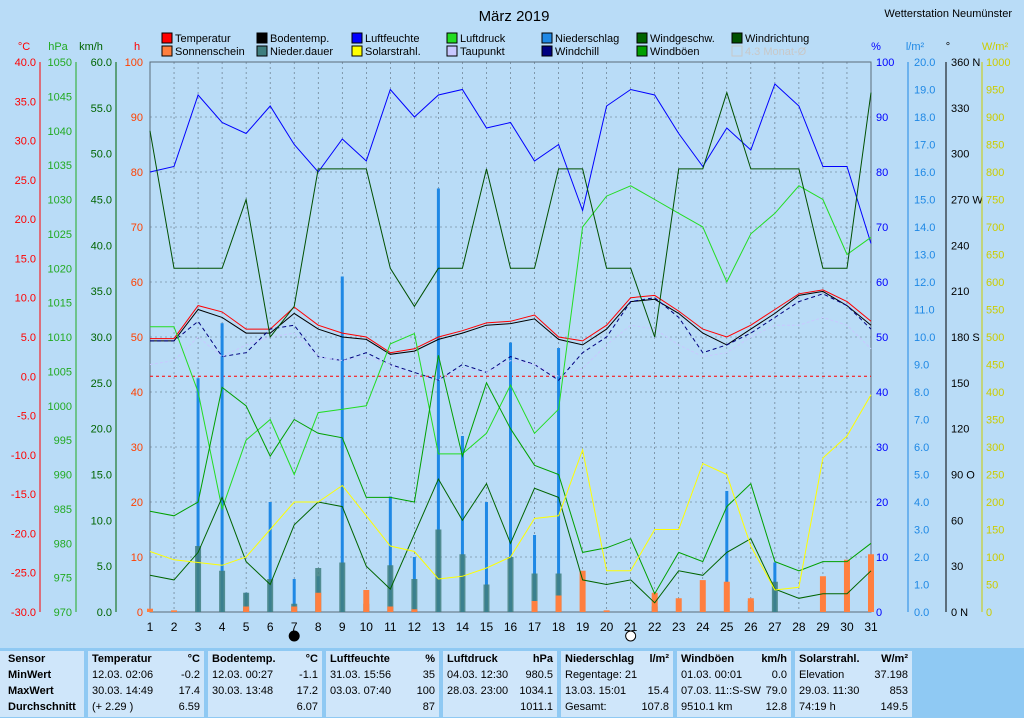 This screenshot has height=718, width=1024. What do you see at coordinates (853, 675) in the screenshot?
I see `stat-row: Elevation 37.198` at bounding box center [853, 675].